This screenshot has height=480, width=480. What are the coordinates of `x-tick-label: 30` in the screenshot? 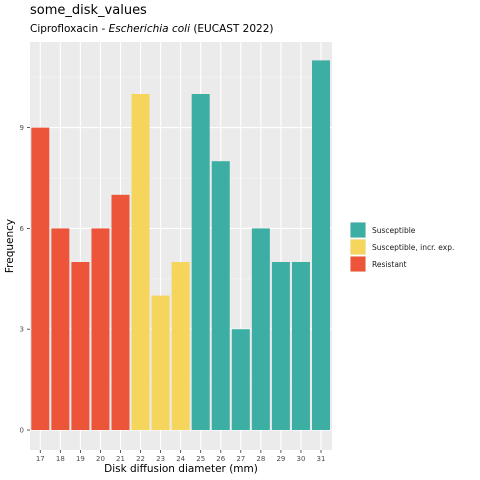 It's located at (300, 459).